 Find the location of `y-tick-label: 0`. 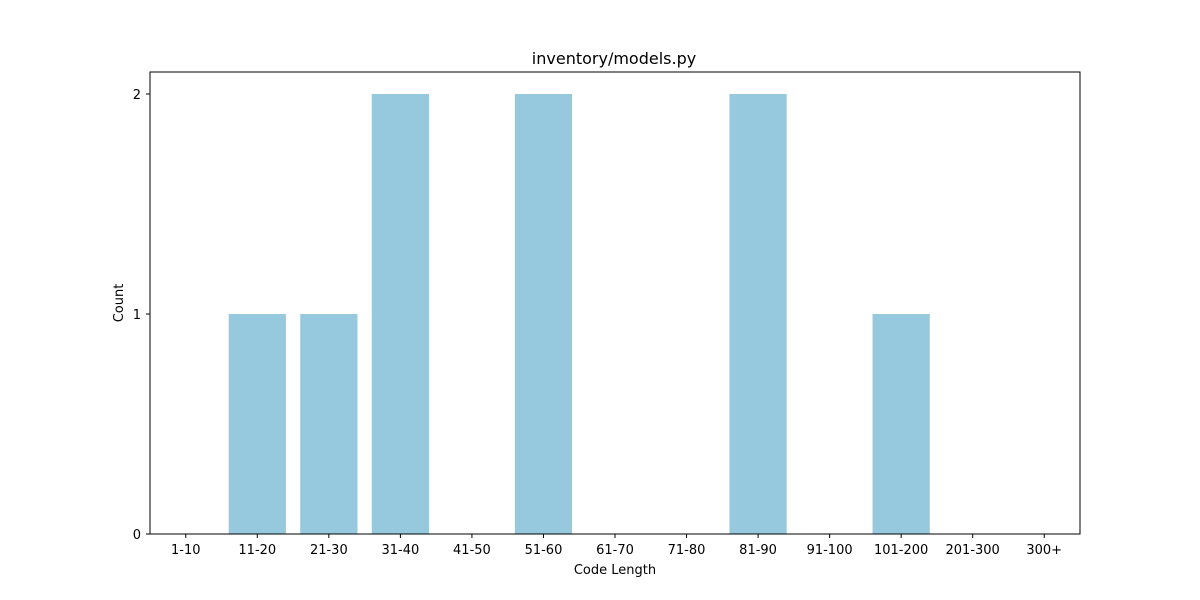

y-tick-label: 0 is located at coordinates (137, 535).